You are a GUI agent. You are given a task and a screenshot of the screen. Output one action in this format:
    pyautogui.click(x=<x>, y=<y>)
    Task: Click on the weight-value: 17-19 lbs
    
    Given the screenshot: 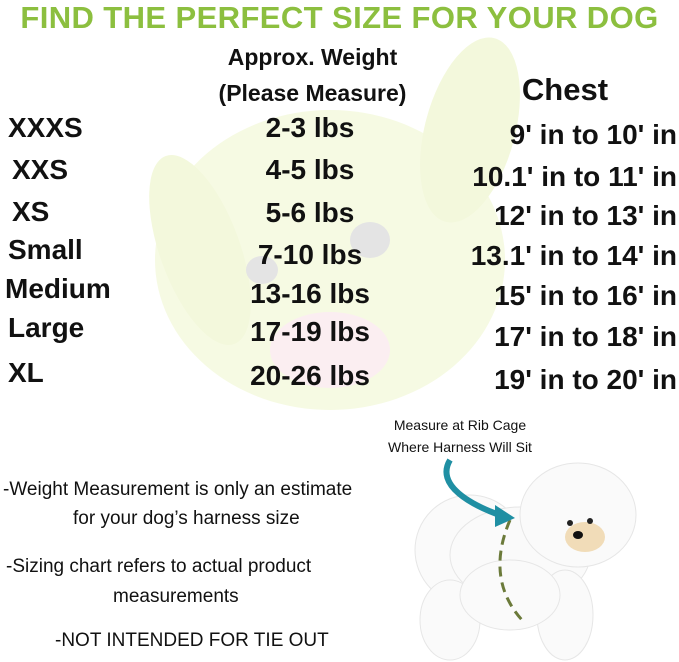 What is the action you would take?
    pyautogui.click(x=310, y=331)
    